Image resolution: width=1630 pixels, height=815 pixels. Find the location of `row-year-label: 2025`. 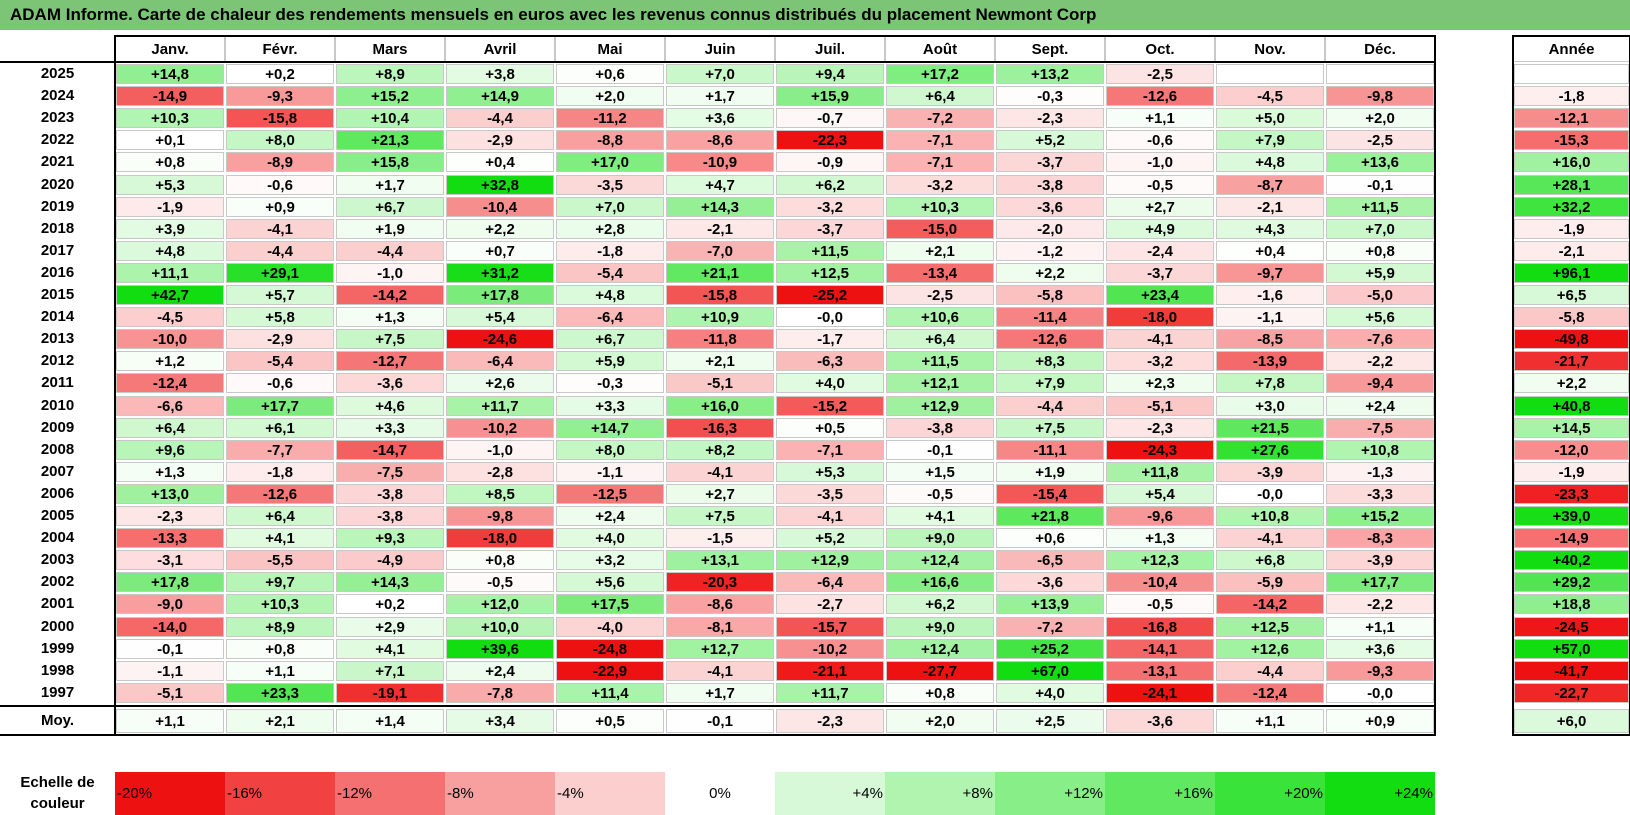

row-year-label: 2025 is located at coordinates (57, 73).